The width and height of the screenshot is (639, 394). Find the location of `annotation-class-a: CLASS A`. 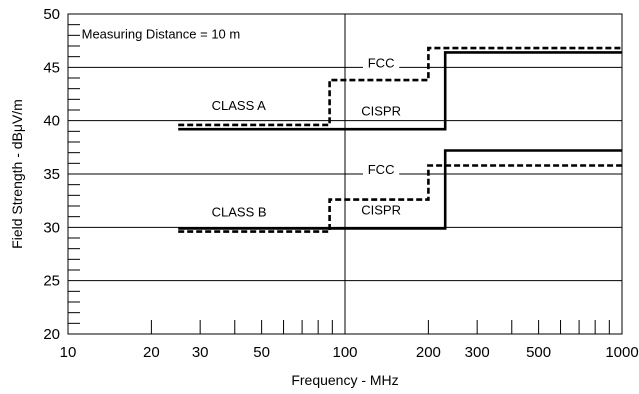

annotation-class-a: CLASS A is located at coordinates (239, 105).